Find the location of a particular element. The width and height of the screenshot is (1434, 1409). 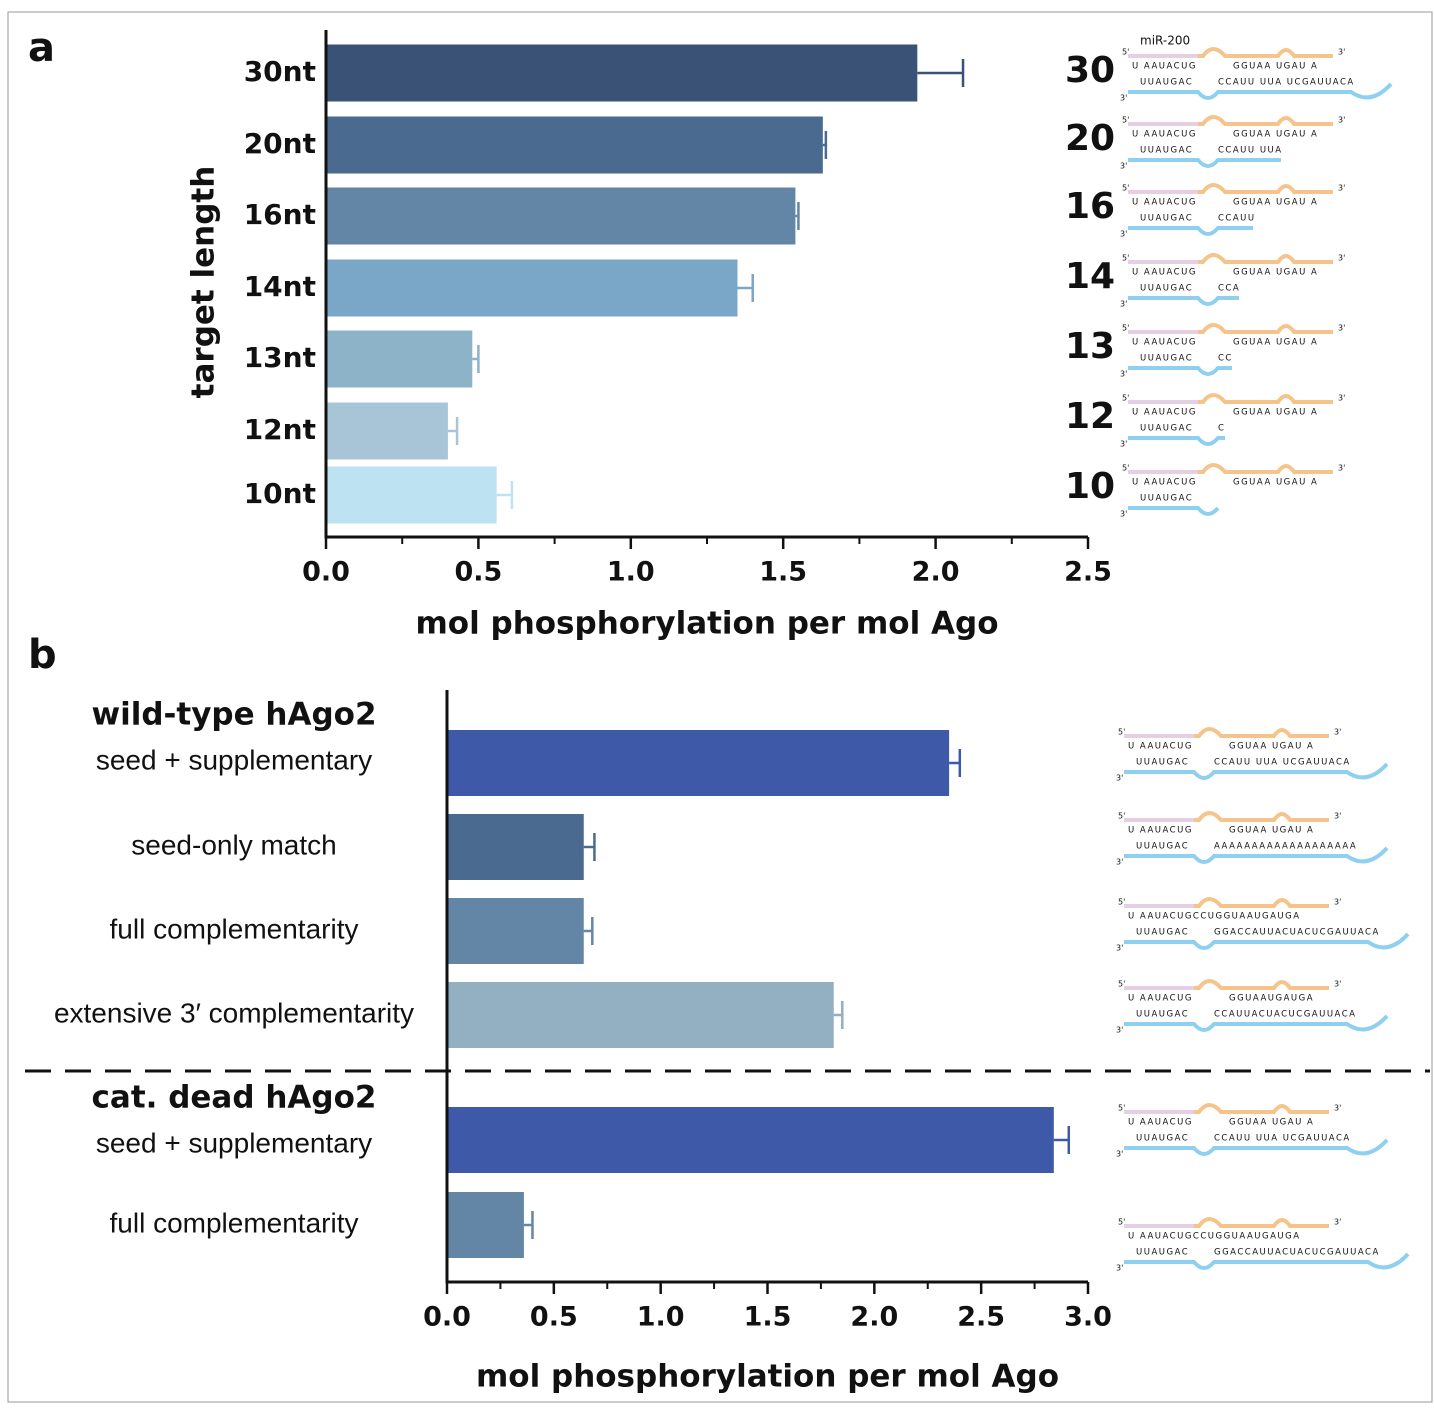

x-tick-label: 2.0 is located at coordinates (874, 1317).